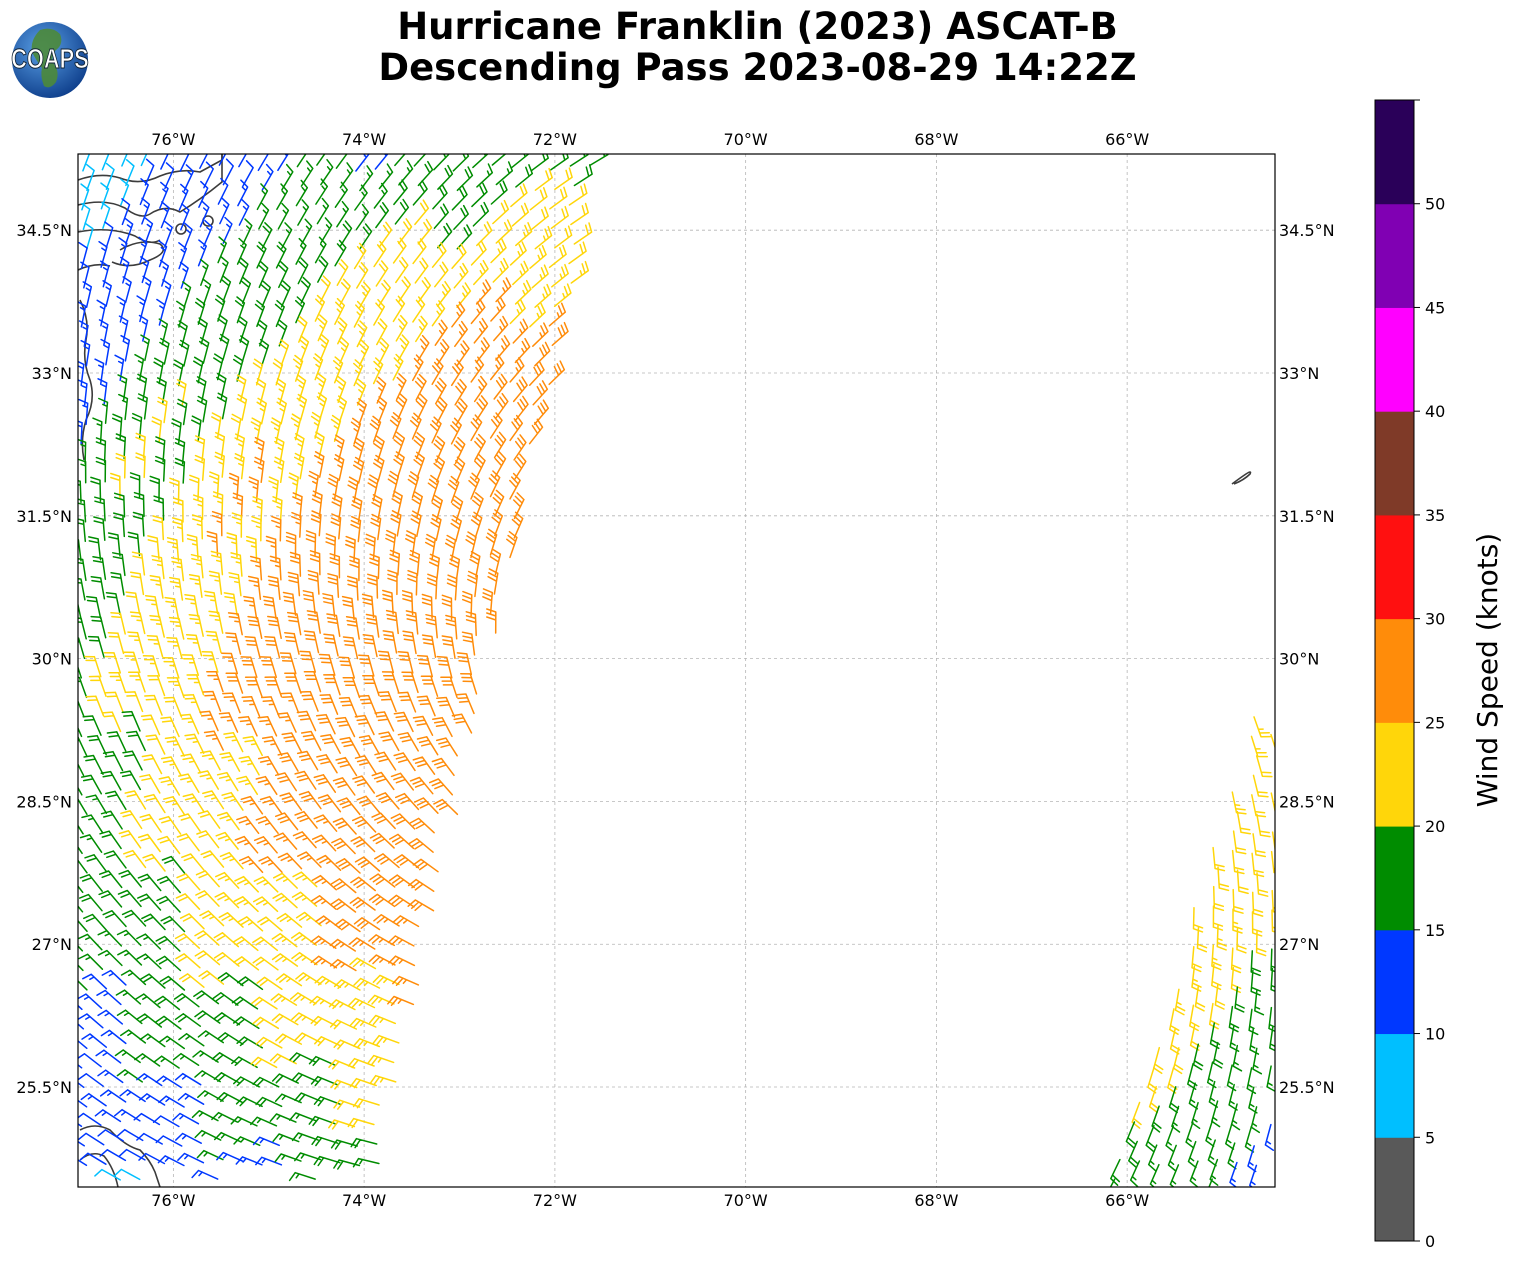 Image resolution: width=1513 pixels, height=1264 pixels. Describe the element at coordinates (1439, 674) in the screenshot. I see `wind-speed-colorbar: 0 5 10 15 20 25 30 35 40 45 50 Wind Speed (knots)` at that location.